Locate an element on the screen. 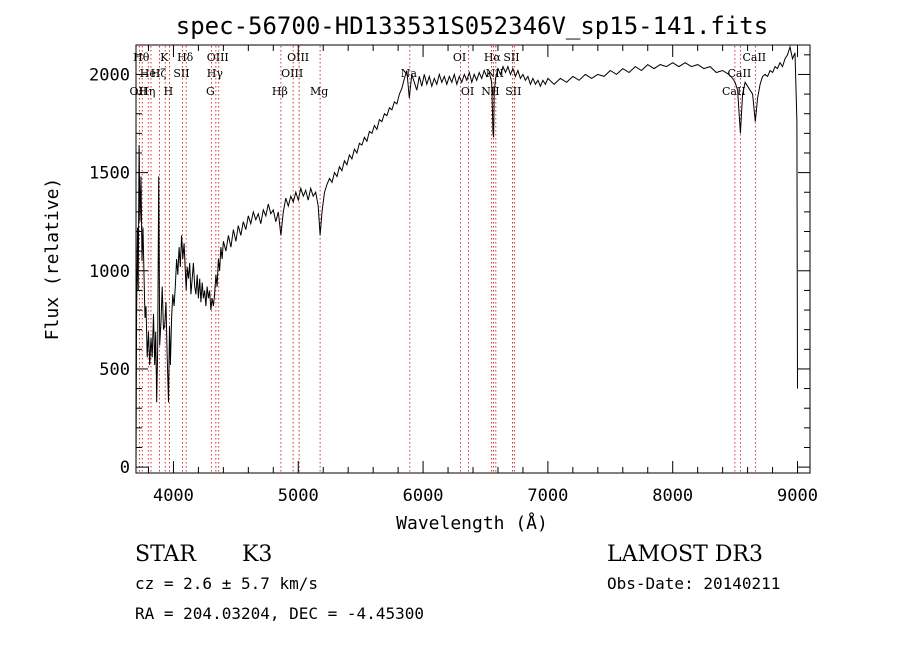 This screenshot has width=900, height=649. line-label: HeI is located at coordinates (150, 73).